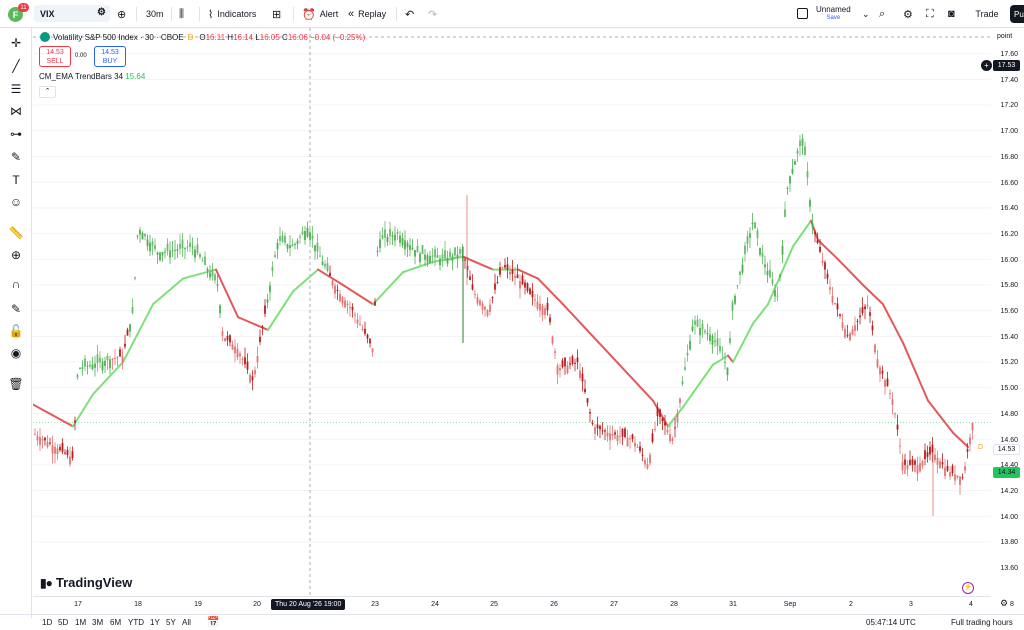 Image resolution: width=1024 pixels, height=630 pixels. Describe the element at coordinates (186, 622) in the screenshot. I see `range-button-all: All` at that location.